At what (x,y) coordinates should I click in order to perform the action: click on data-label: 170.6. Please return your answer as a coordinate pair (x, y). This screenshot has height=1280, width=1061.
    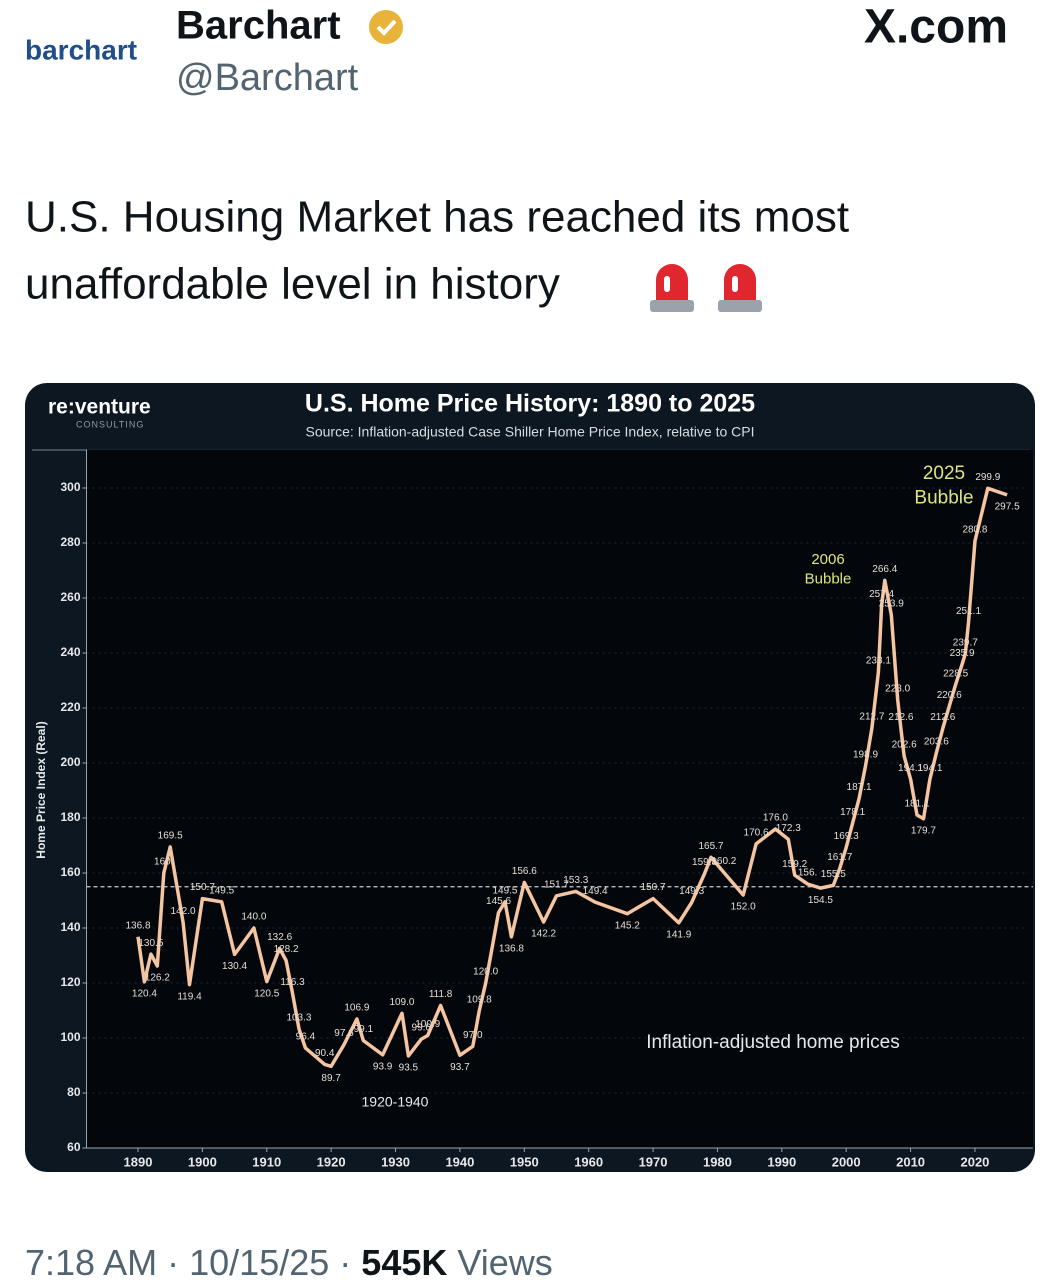
    Looking at the image, I should click on (756, 832).